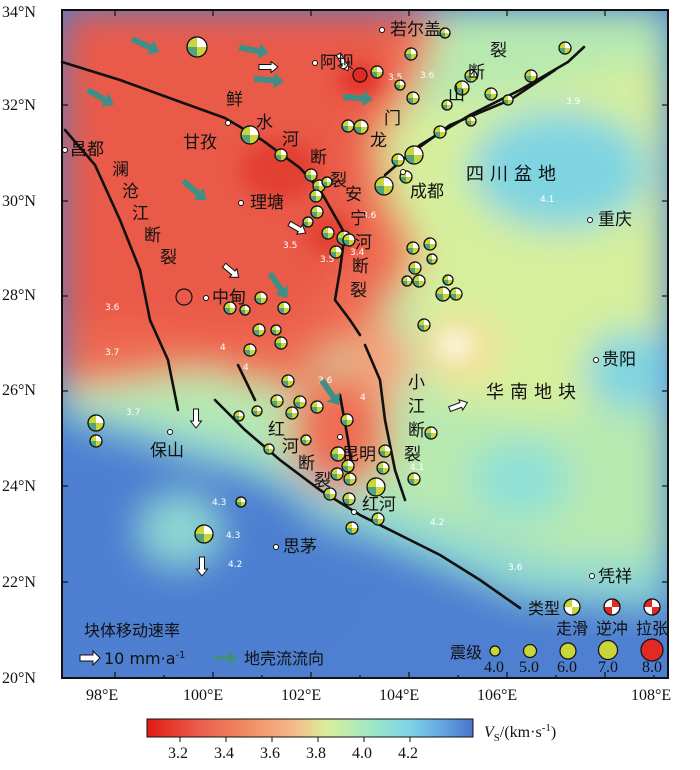 The image size is (700, 770). Describe the element at coordinates (416, 383) in the screenshot. I see `fault-label-char: 小` at that location.